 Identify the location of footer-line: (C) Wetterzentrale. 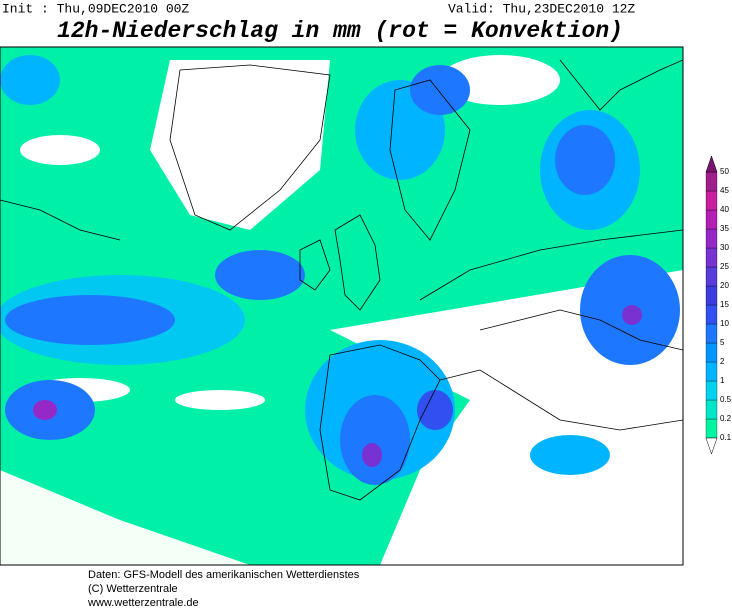
(133, 589).